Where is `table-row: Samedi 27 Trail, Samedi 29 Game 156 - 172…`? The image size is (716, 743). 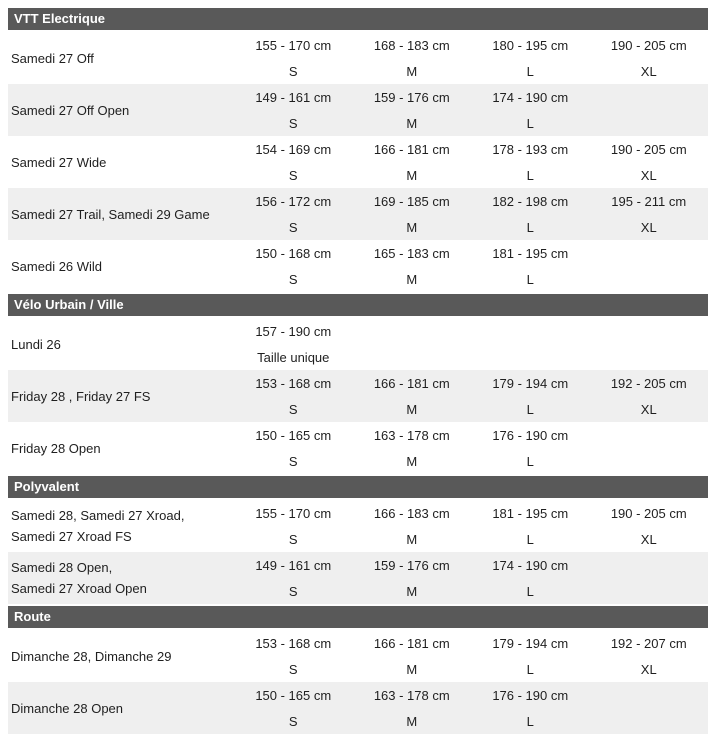 table-row: Samedi 27 Trail, Samedi 29 Game 156 - 172… is located at coordinates (358, 214).